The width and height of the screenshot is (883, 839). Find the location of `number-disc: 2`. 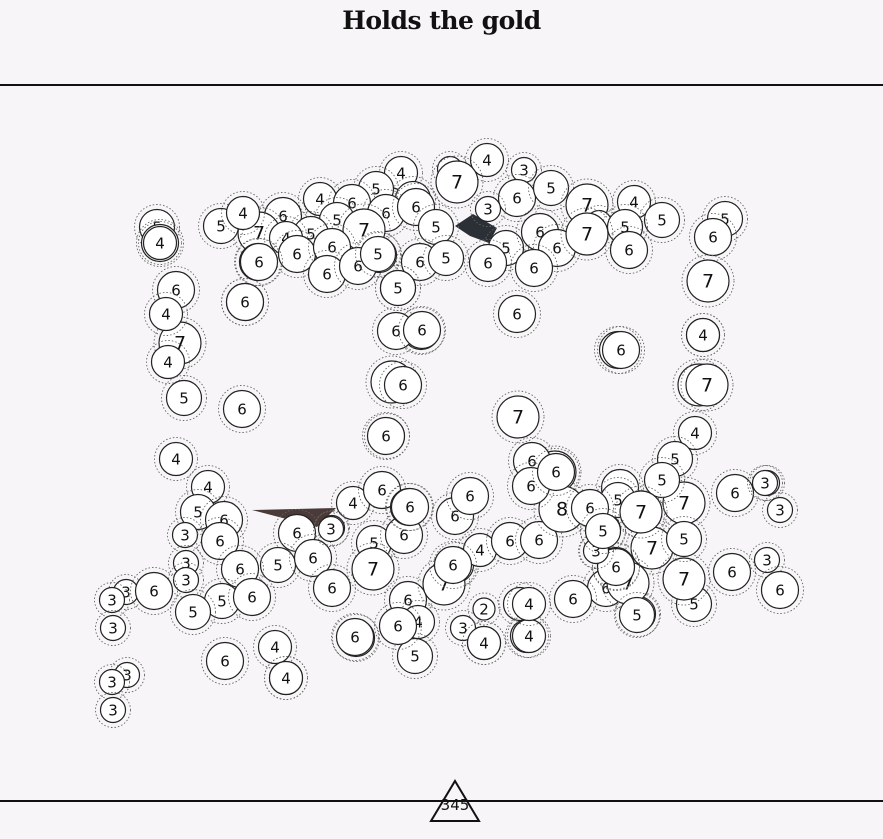

number-disc: 2 is located at coordinates (484, 609).